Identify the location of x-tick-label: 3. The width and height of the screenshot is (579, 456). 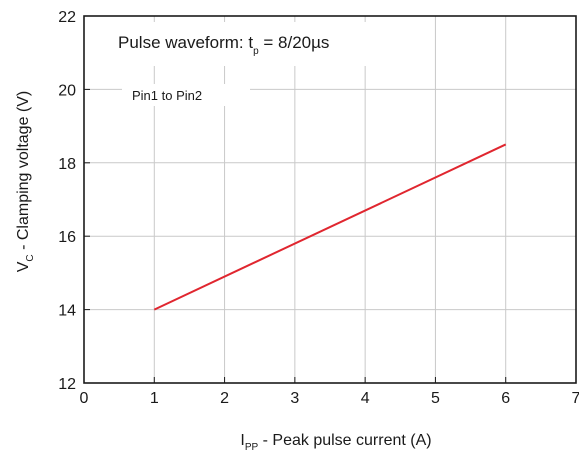
(294, 398).